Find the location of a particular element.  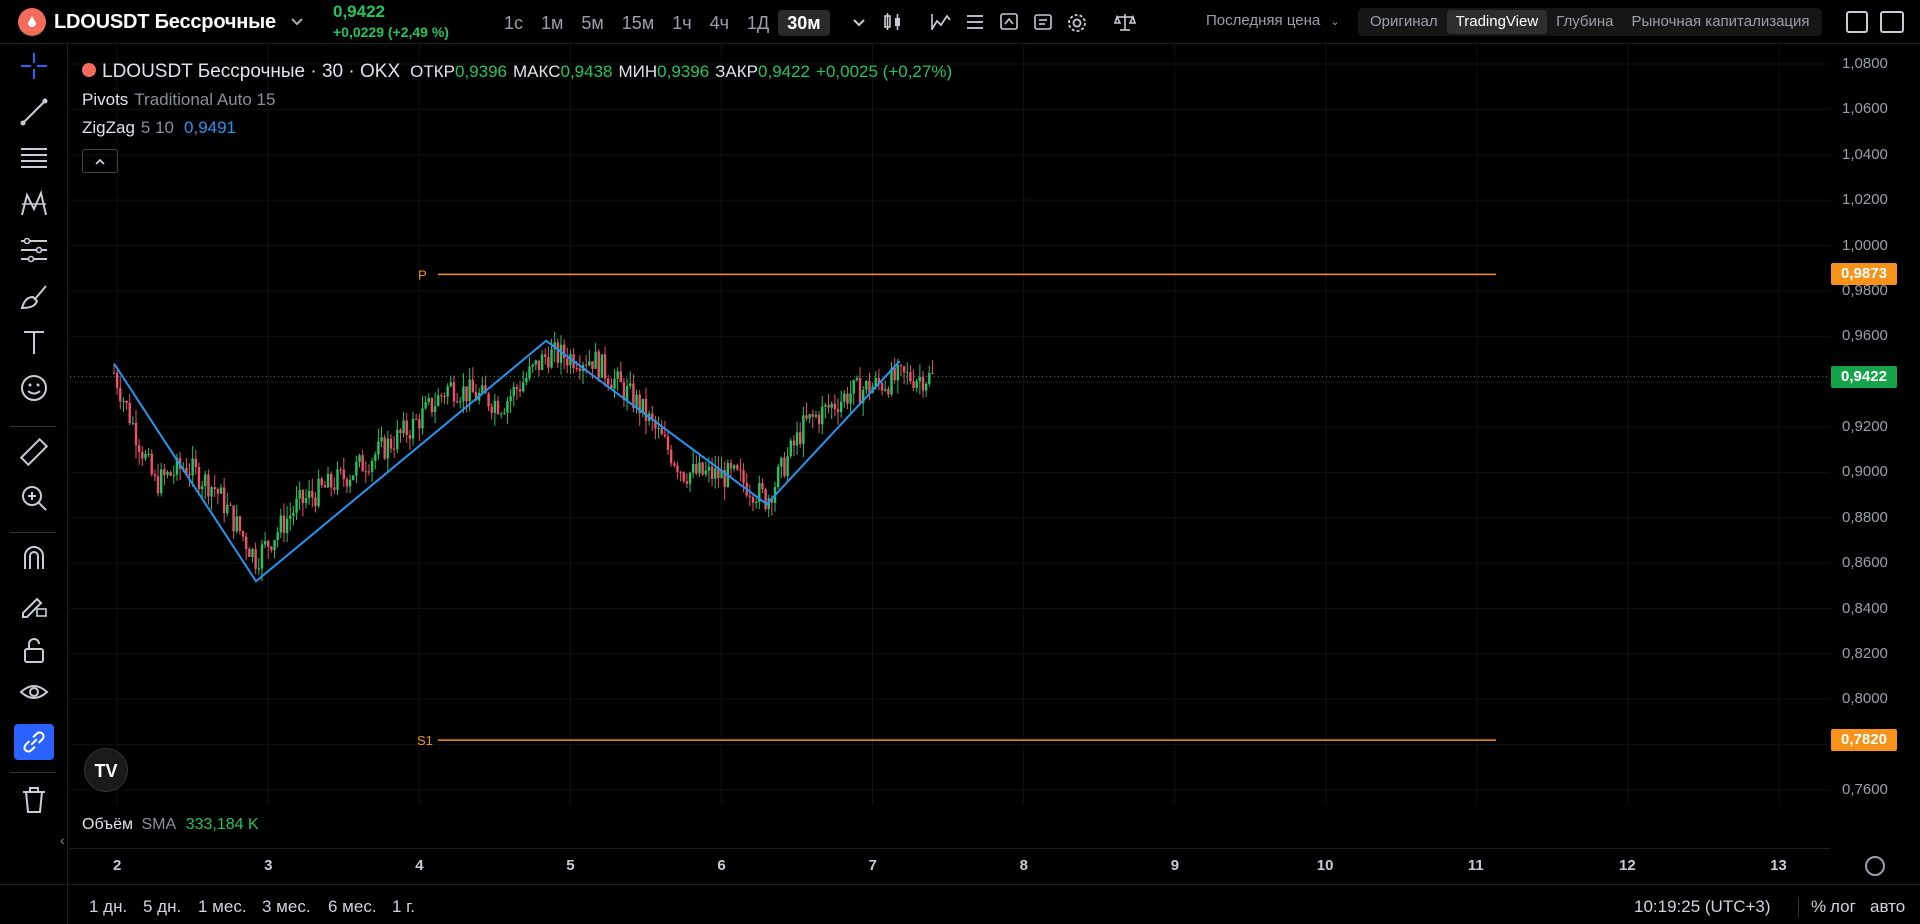

eye-icon is located at coordinates (34, 692).